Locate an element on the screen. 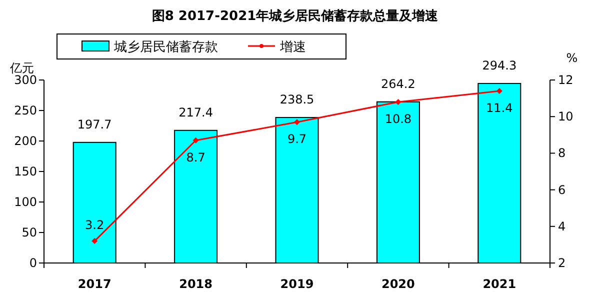 This screenshot has height=308, width=590. y2-tick-label: 2 is located at coordinates (562, 263).